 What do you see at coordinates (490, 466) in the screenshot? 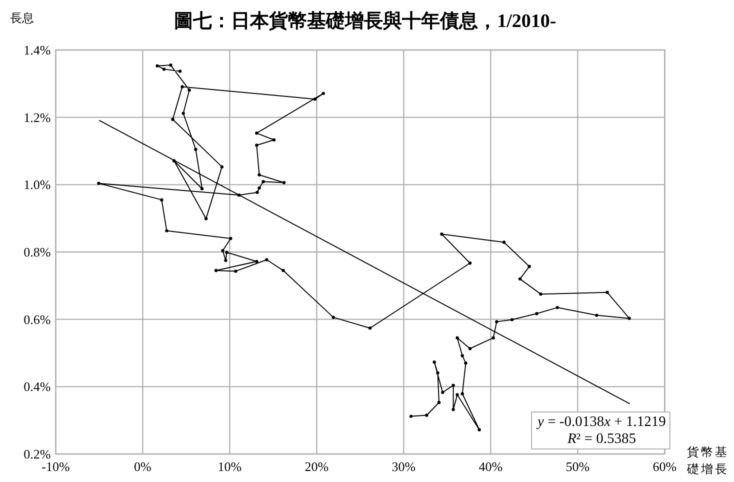
I see `x-tick-label: 40%` at bounding box center [490, 466].